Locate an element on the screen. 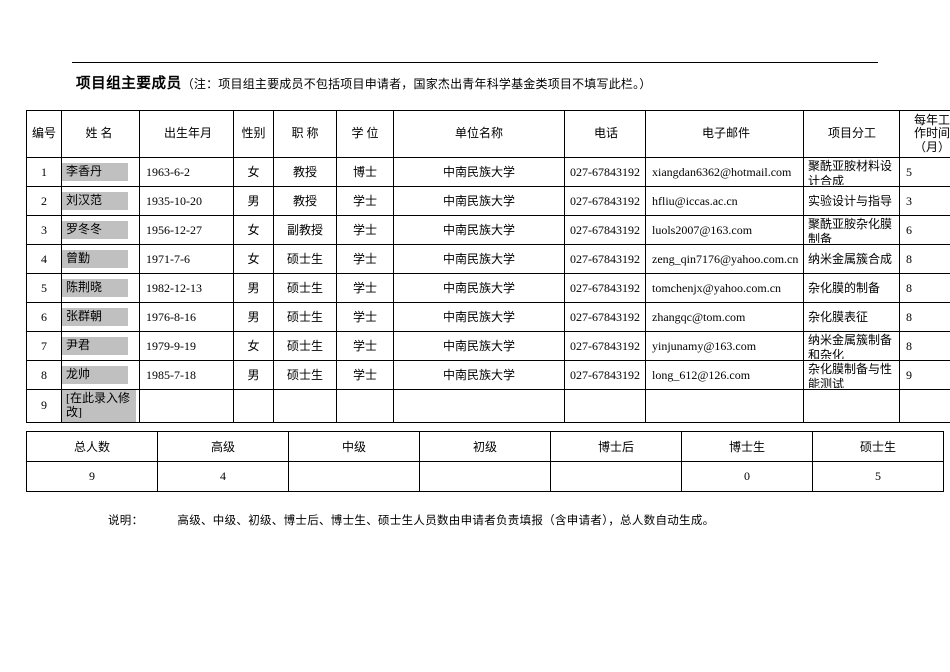 This screenshot has width=950, height=672. cell-email: xiangdan6362@hotmail.com is located at coordinates (724, 172).